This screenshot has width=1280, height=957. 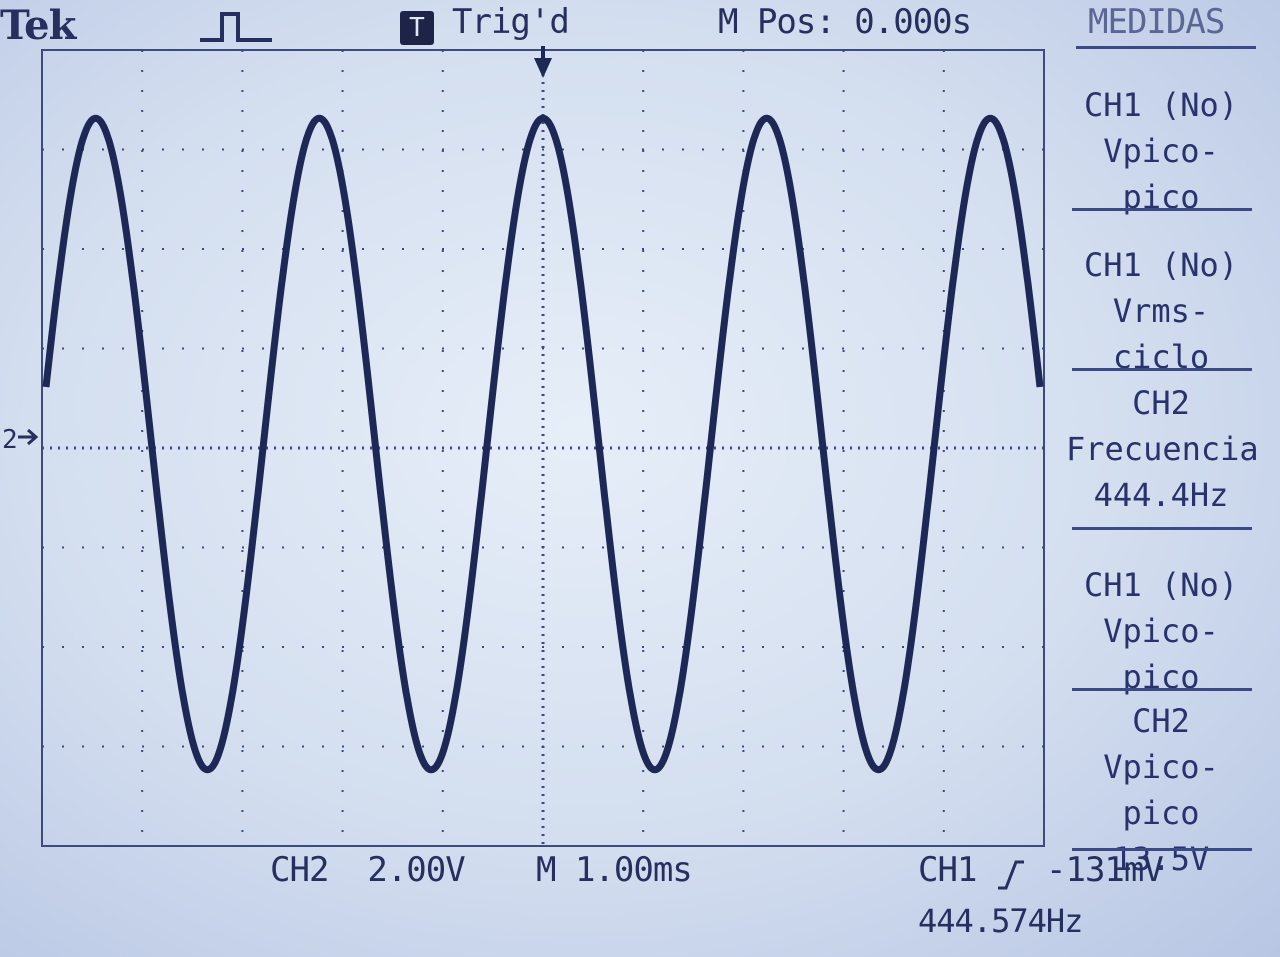 I want to click on trigger-level: -131mV, so click(x=1105, y=870).